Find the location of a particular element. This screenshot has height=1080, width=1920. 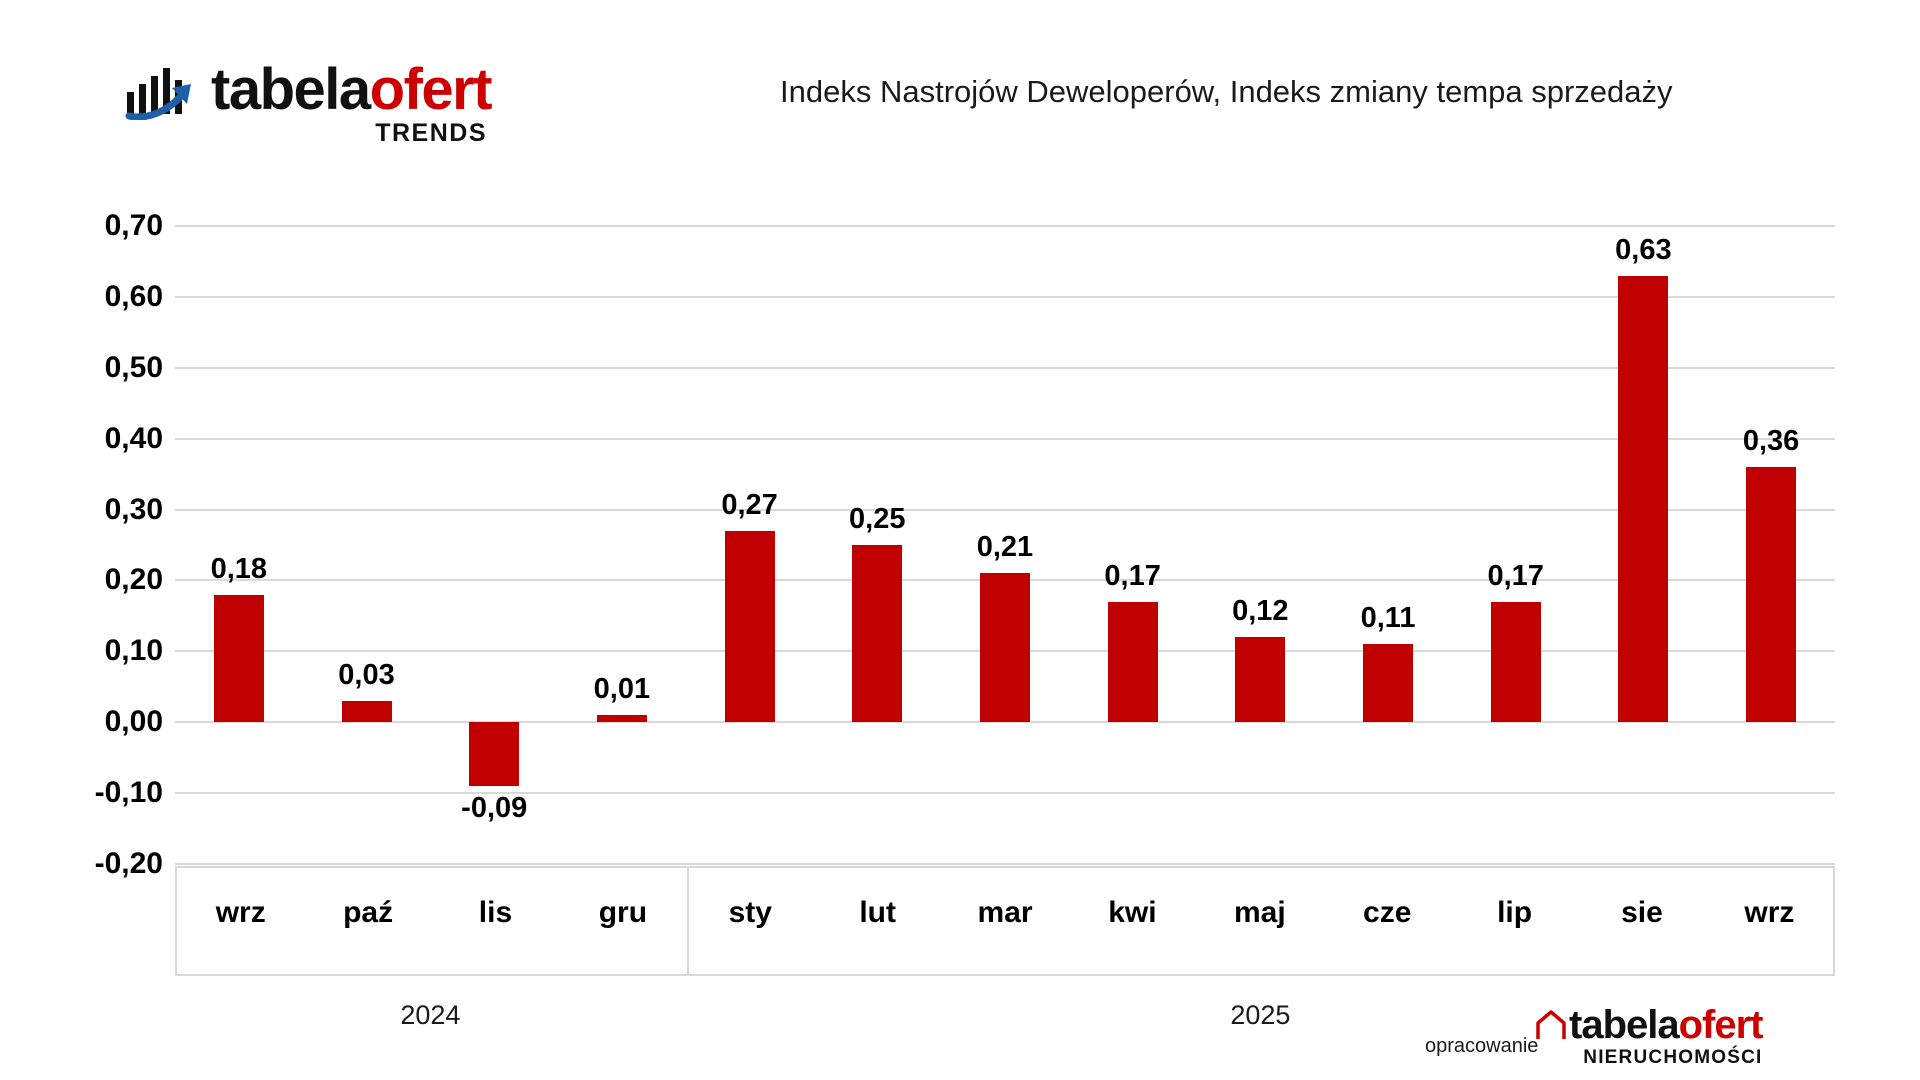

brand-logo-wordmark: tabelaofert is located at coordinates (352, 90).